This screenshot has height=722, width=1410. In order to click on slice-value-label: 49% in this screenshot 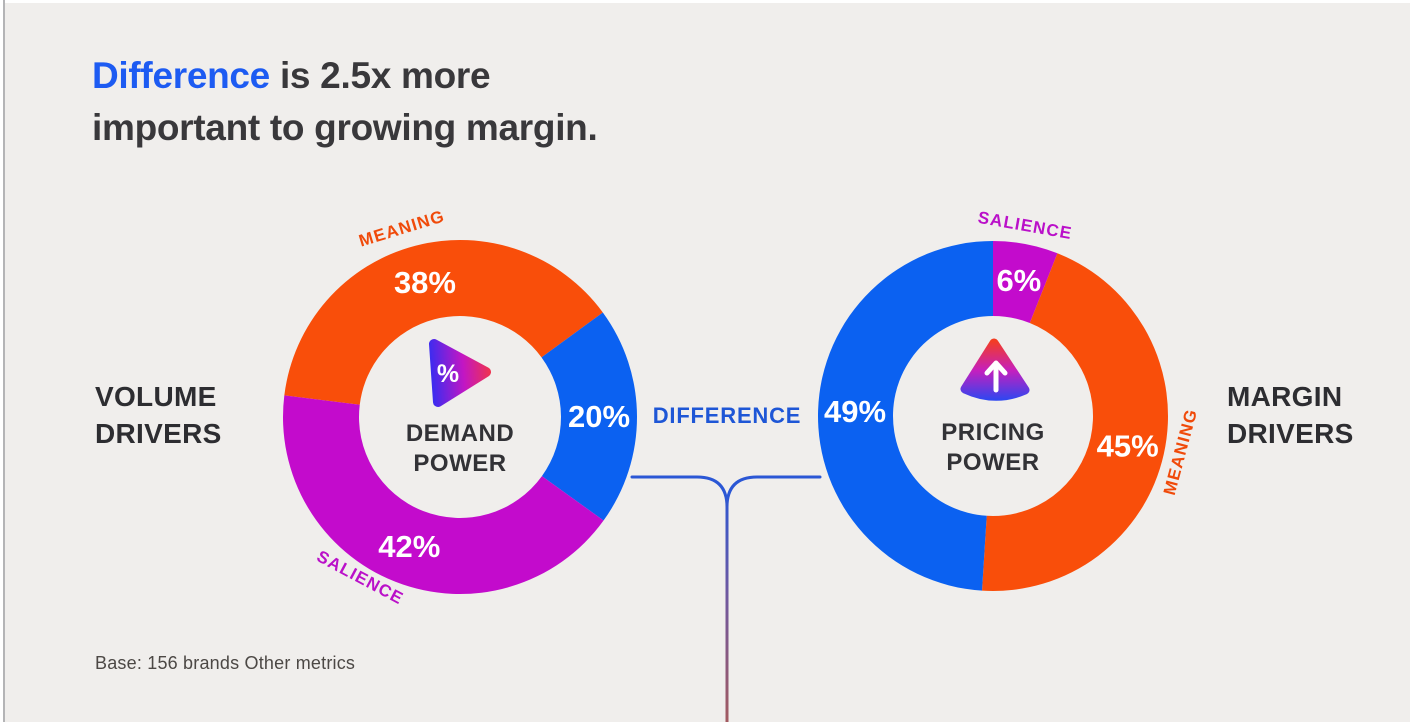, I will do `click(855, 411)`.